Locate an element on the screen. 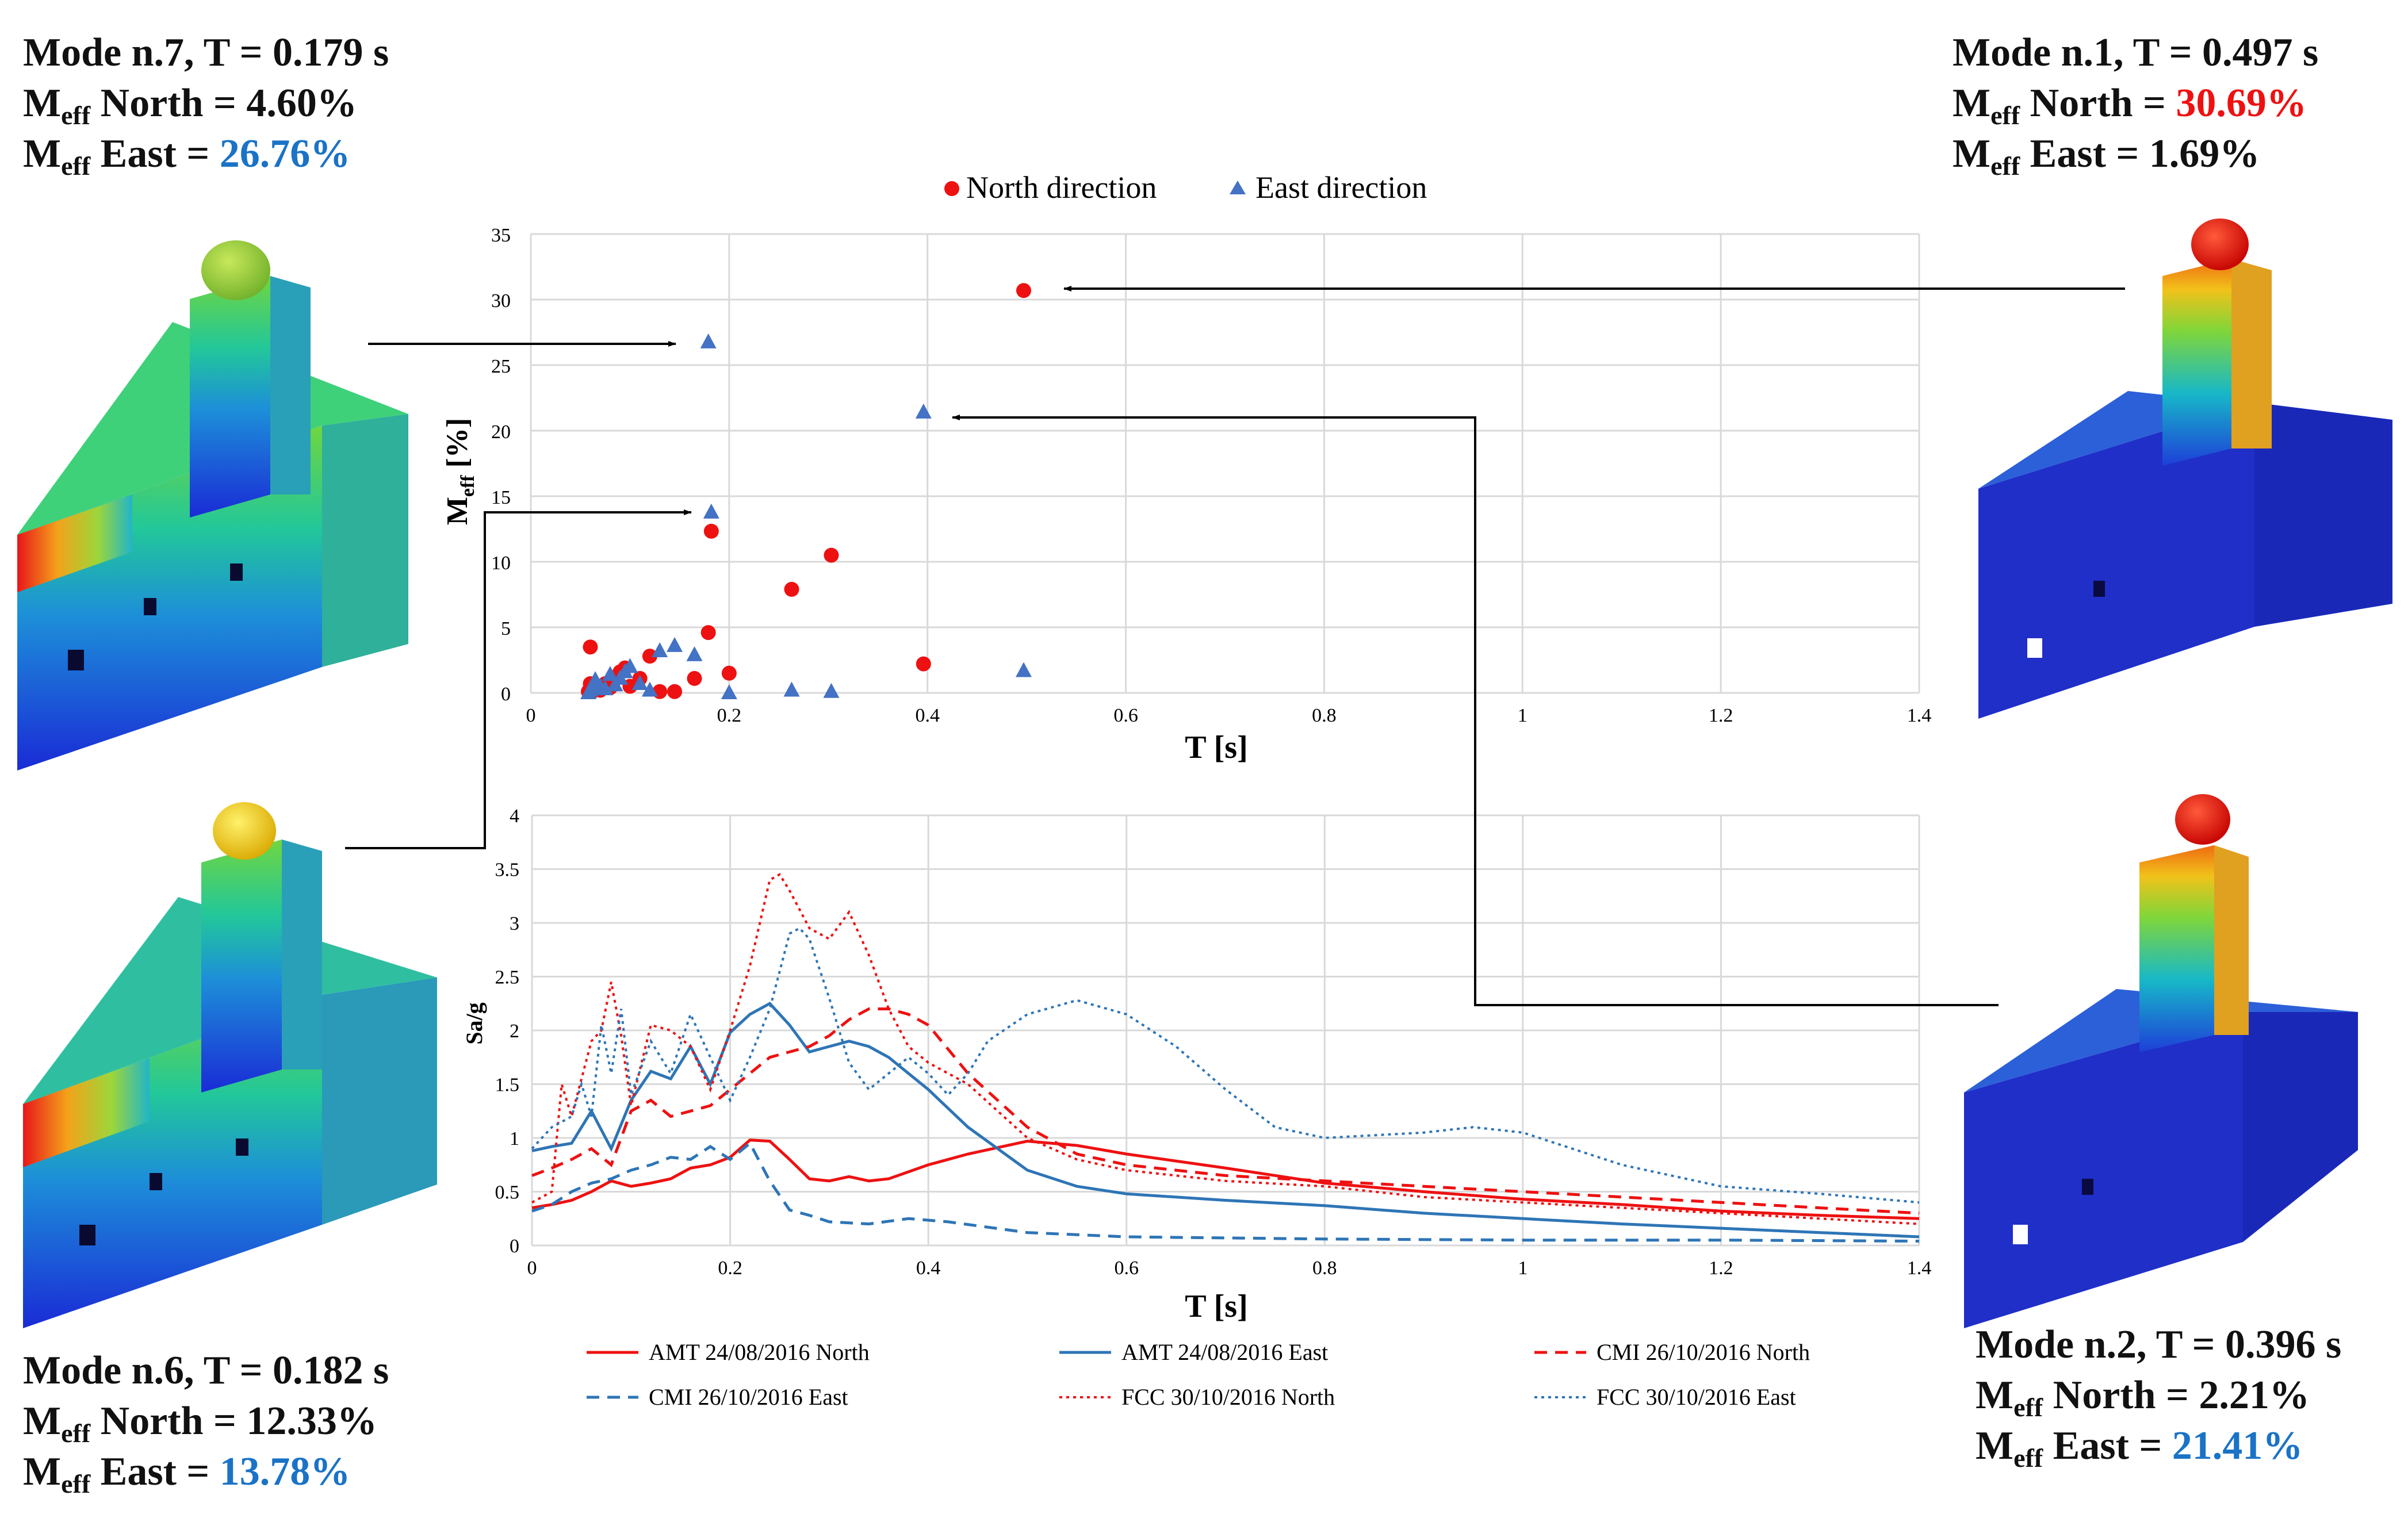 The image size is (2408, 1518). mode2-east-value: 21.41% is located at coordinates (2237, 1446).